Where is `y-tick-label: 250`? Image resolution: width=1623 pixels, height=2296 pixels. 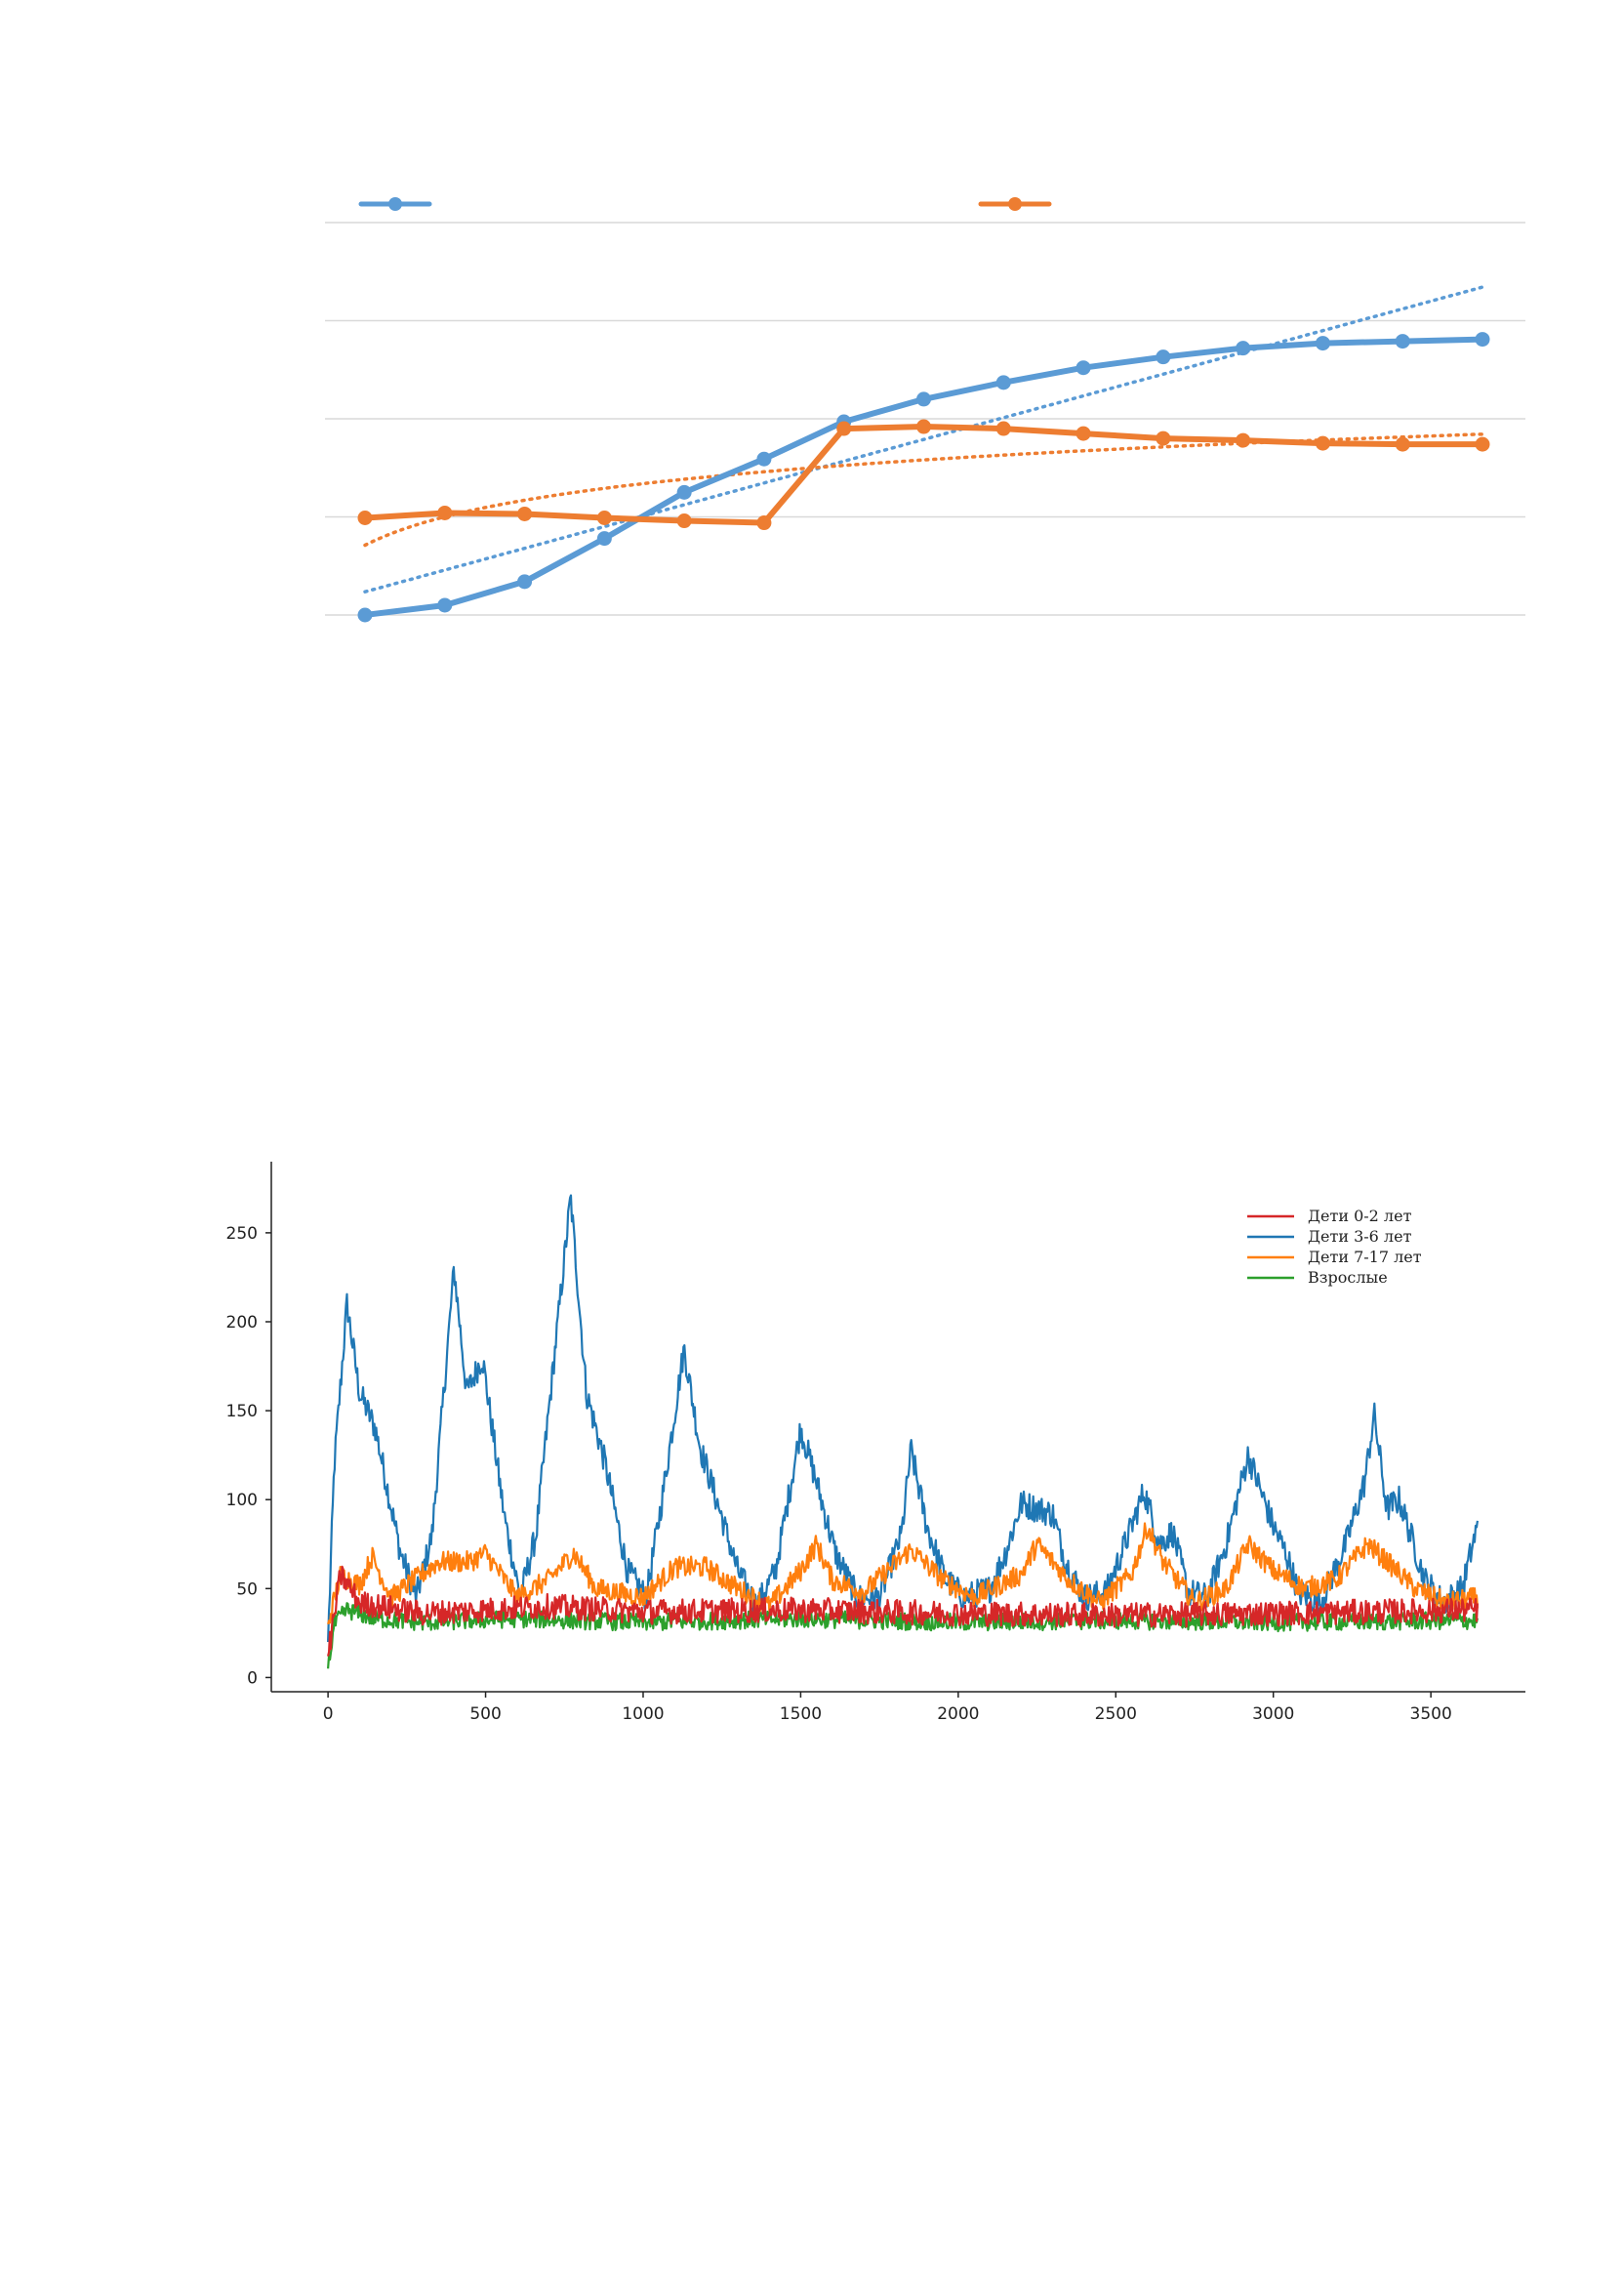 y-tick-label: 250 is located at coordinates (242, 1234).